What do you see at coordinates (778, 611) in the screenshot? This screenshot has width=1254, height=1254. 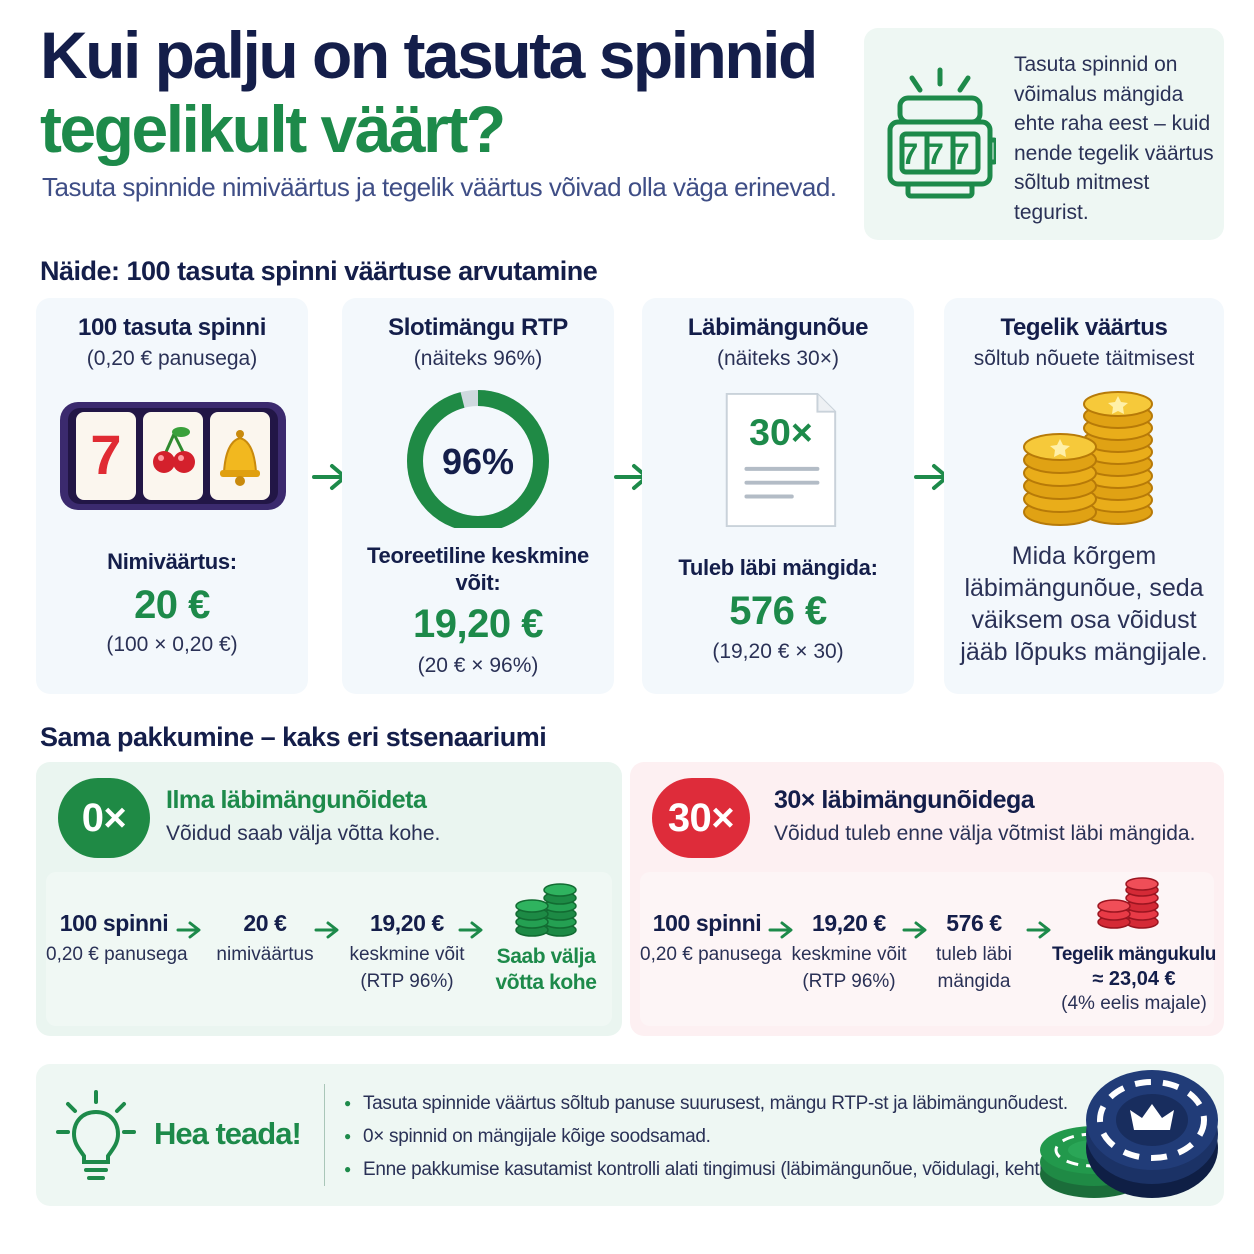 I see `wagering-value: 576 €` at bounding box center [778, 611].